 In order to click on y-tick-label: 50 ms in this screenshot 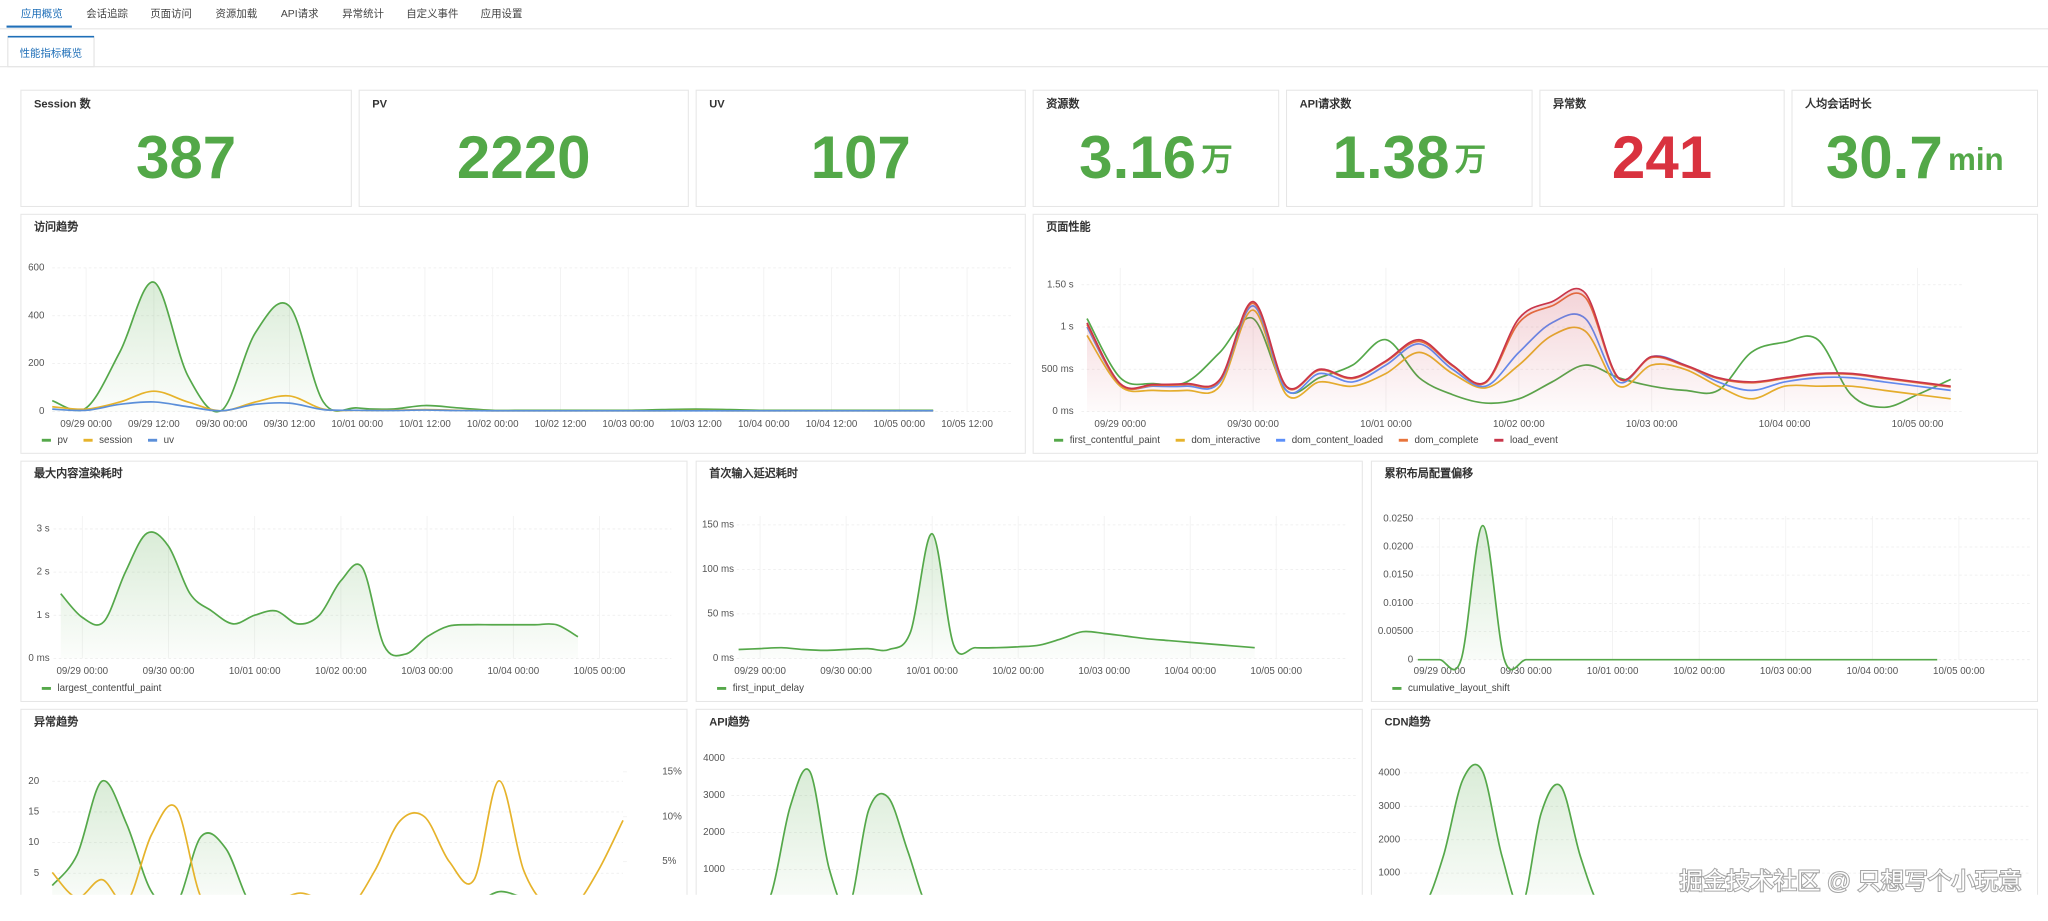, I will do `click(720, 613)`.